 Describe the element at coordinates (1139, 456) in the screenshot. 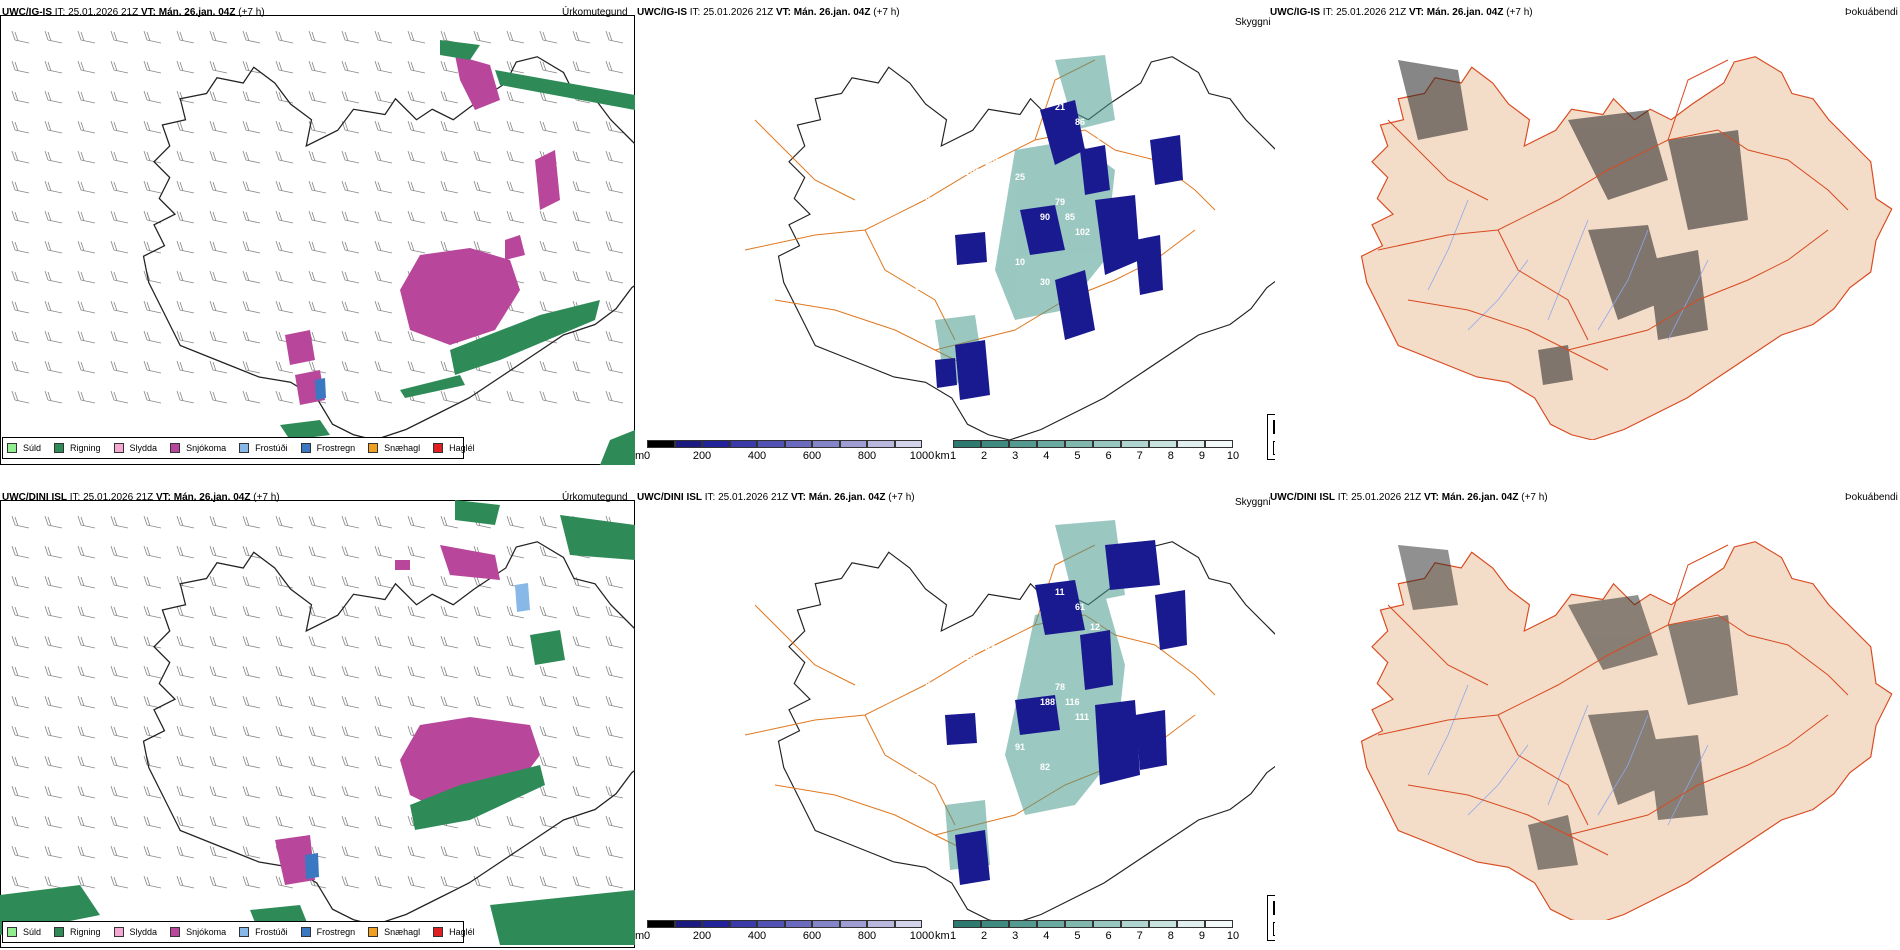

I see `colorbar-tick: 7` at that location.